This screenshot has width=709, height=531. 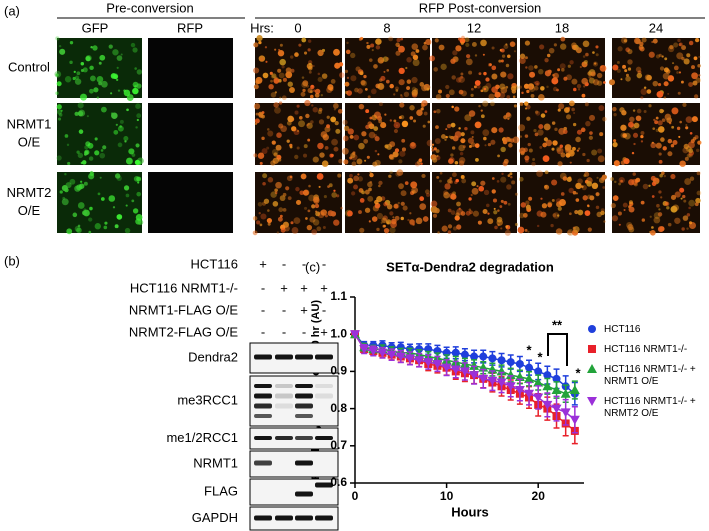 I want to click on condition-label: NRMT2-FLAG O/E, so click(x=183, y=331).